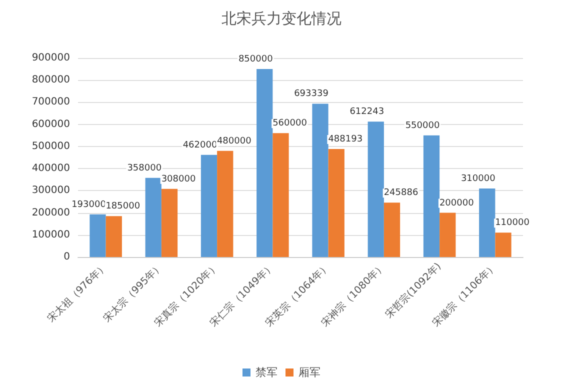 This screenshot has height=389, width=563. I want to click on data-label: 185000, so click(123, 207).